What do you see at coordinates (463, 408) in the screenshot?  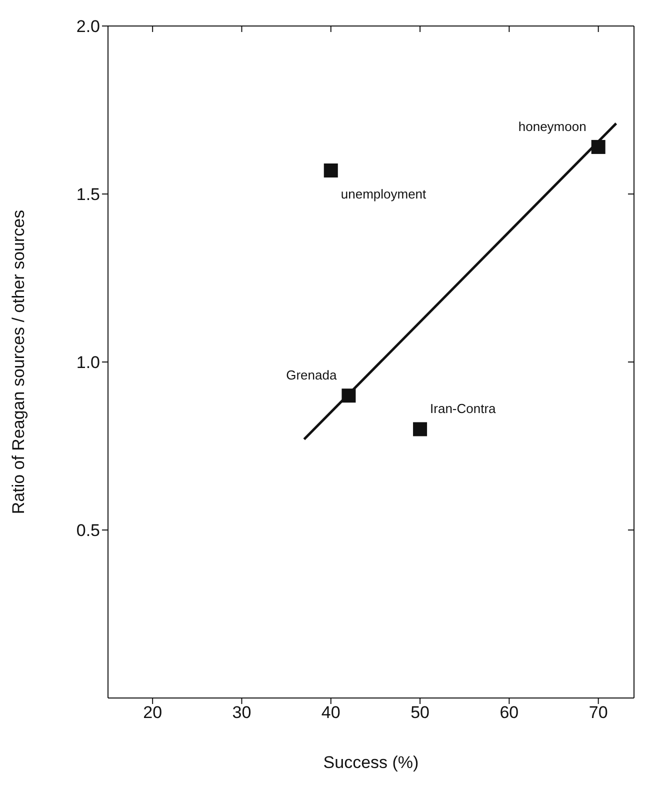 I see `annotation: Iran-Contra` at bounding box center [463, 408].